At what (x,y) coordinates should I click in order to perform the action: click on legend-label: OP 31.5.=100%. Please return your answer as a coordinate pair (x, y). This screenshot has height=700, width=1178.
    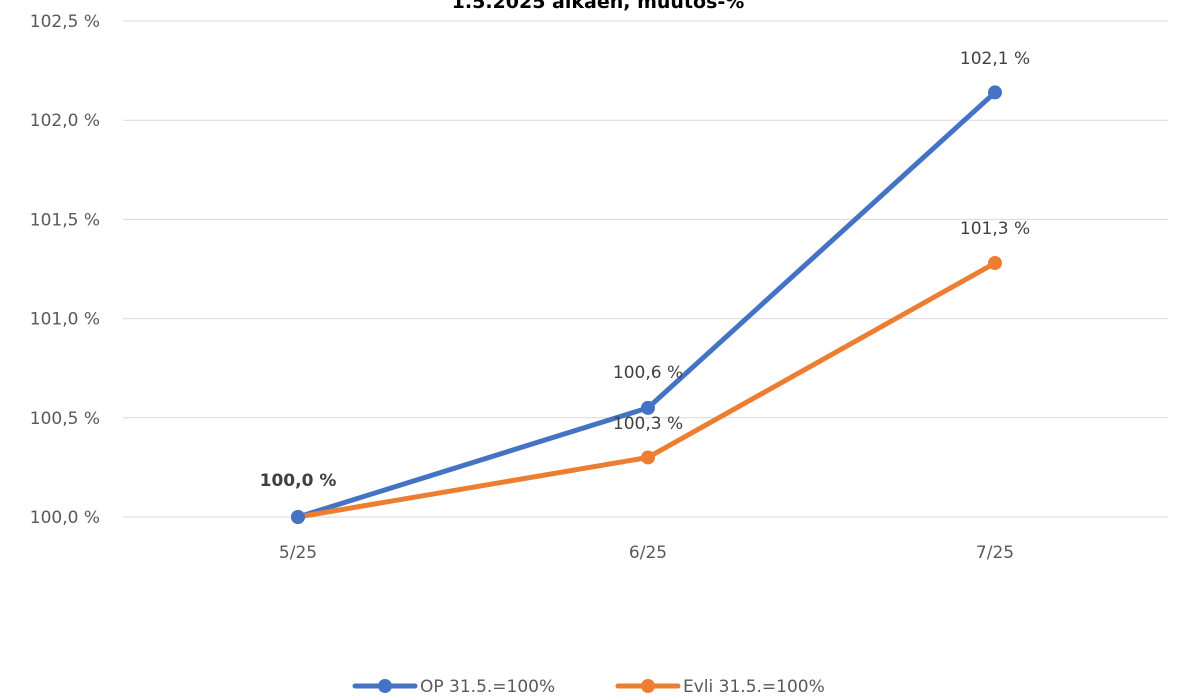
    Looking at the image, I should click on (487, 687).